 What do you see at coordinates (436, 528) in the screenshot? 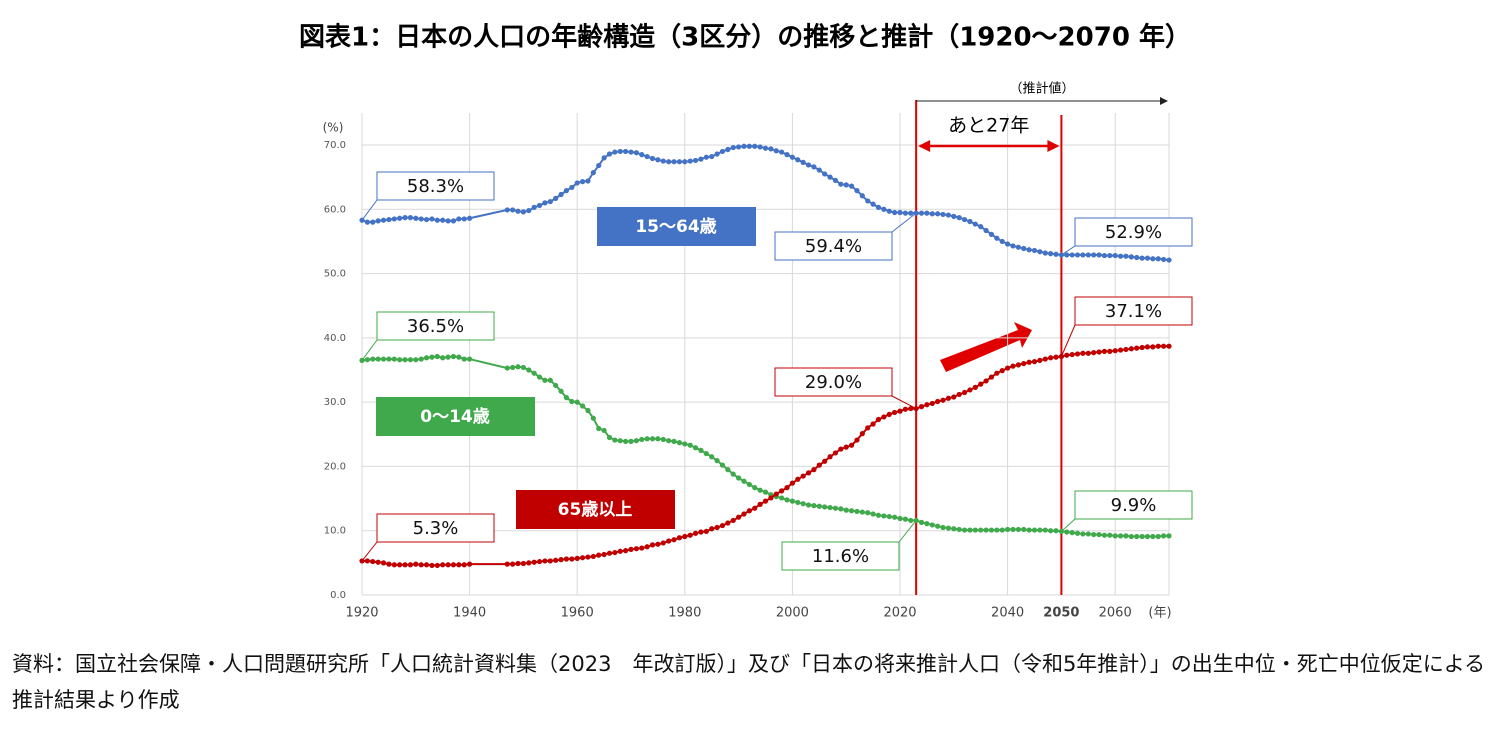
I see `data-label: 5.3%` at bounding box center [436, 528].